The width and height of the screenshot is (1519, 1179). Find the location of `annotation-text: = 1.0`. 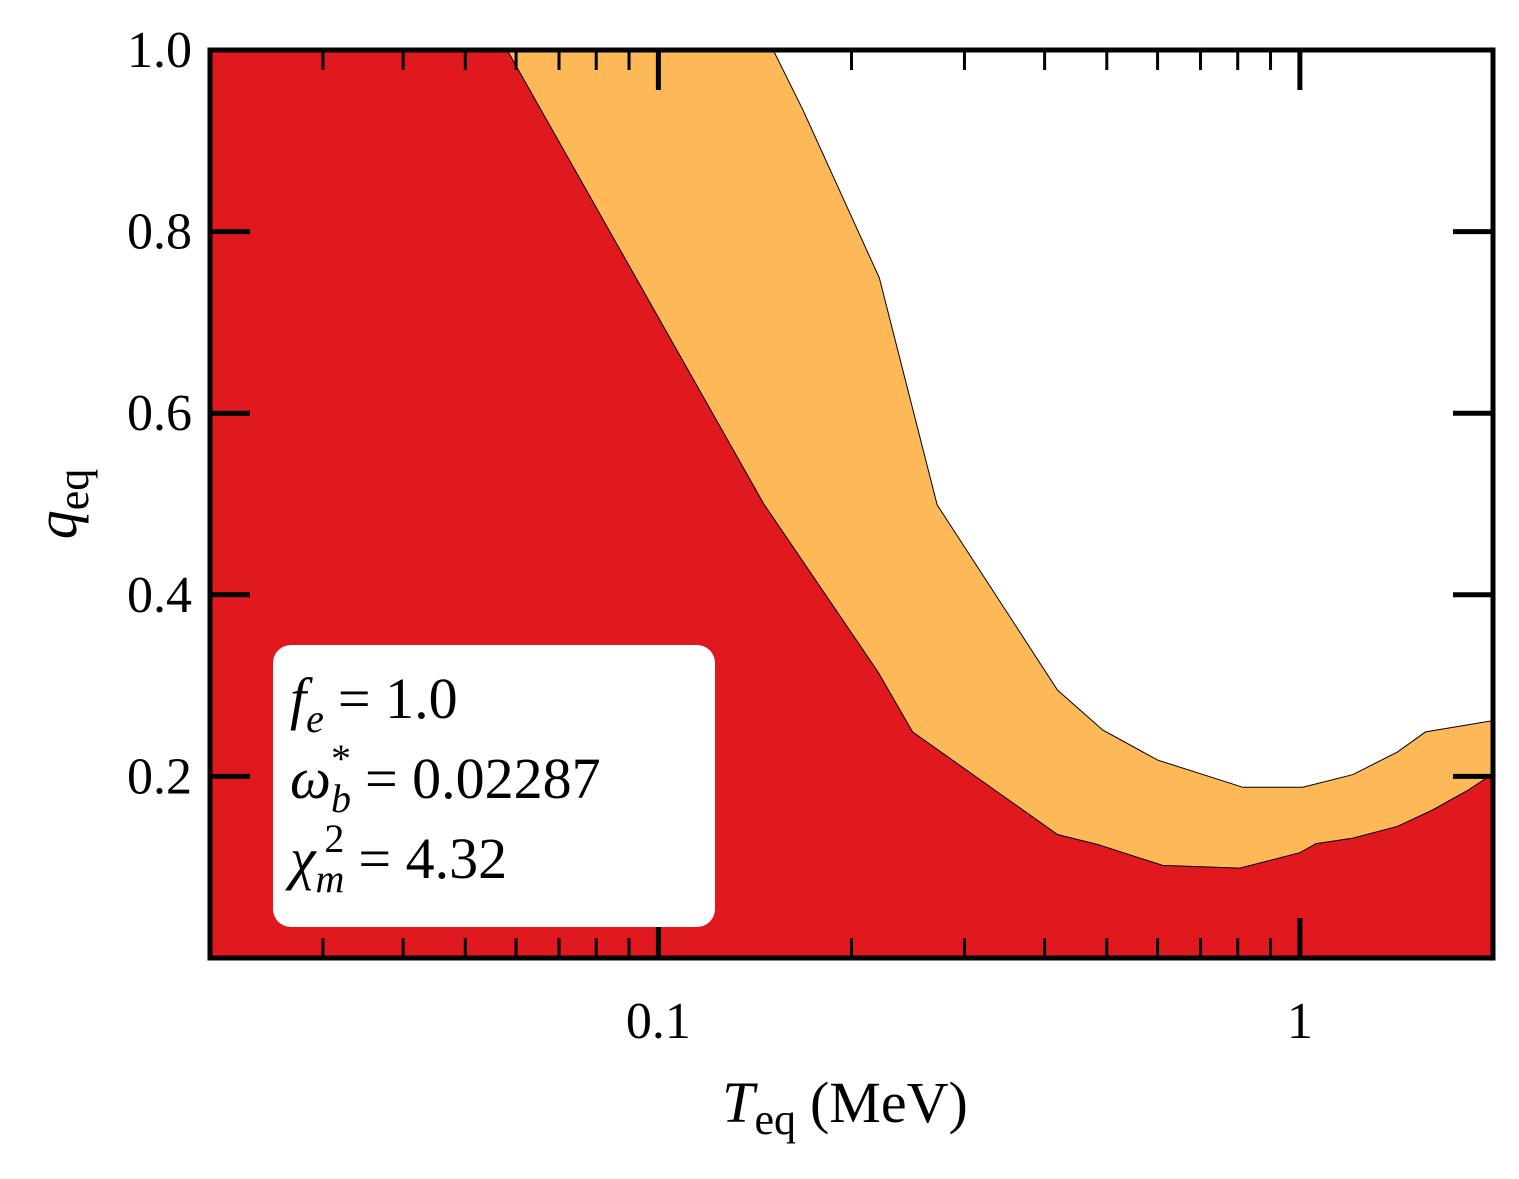

annotation-text: = 1.0 is located at coordinates (398, 698).